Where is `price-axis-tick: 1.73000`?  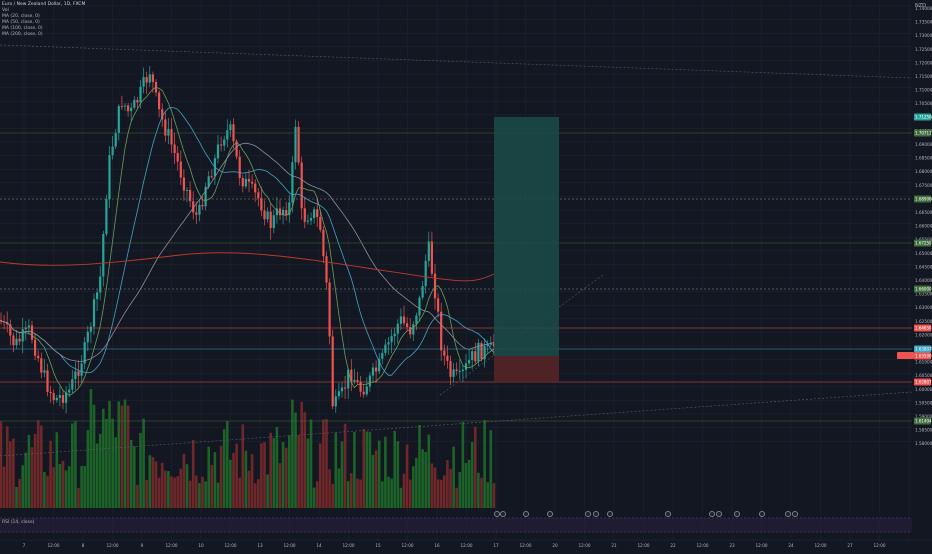 price-axis-tick: 1.73000 is located at coordinates (923, 35).